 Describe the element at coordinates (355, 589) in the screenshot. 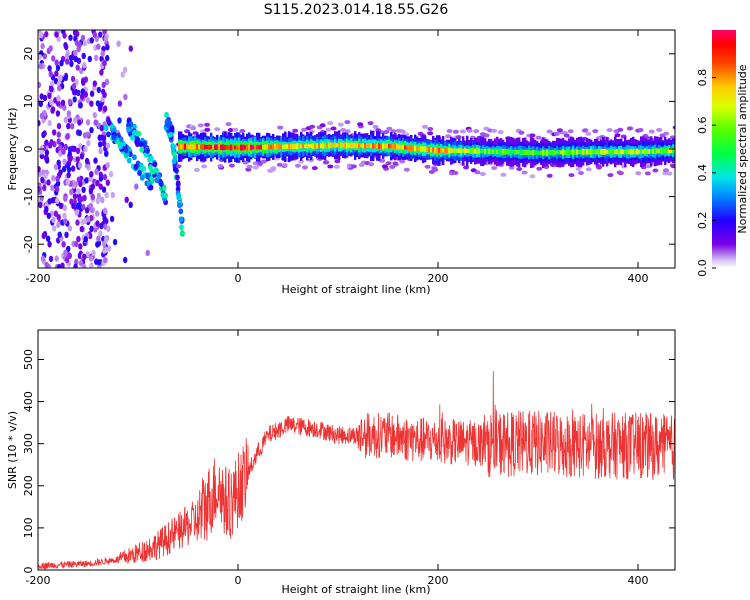

I see `snr-x-axis-label: Height of straight line (km)` at that location.